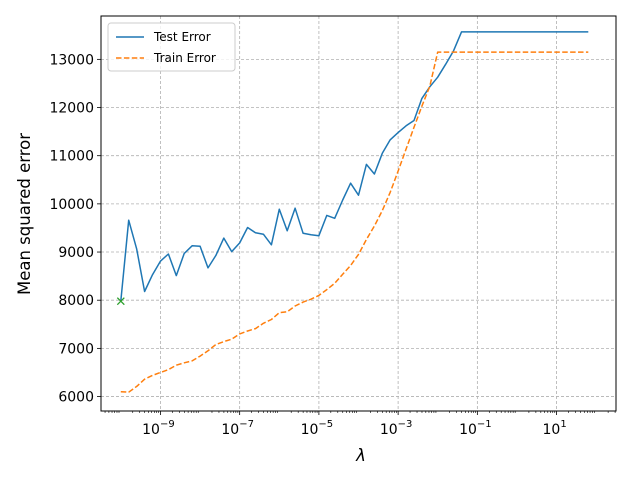 The height and width of the screenshot is (480, 640). I want to click on min-error-marker, so click(120, 301).